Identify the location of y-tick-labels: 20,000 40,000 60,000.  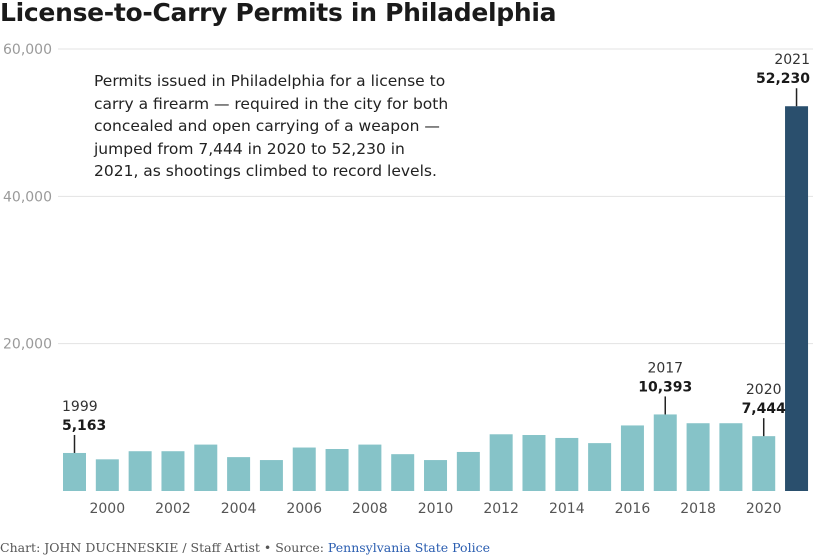
(27, 197).